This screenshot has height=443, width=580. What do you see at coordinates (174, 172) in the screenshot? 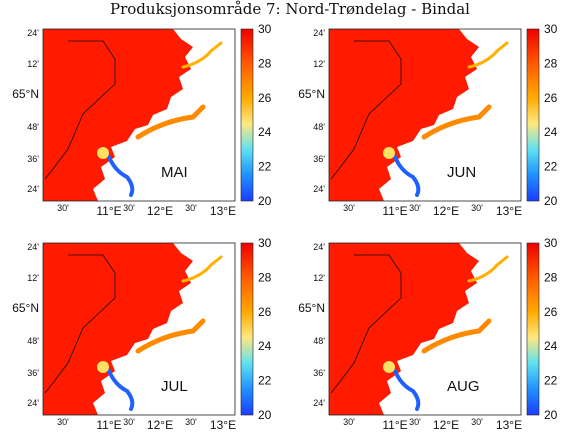
I see `month-label: MAI` at bounding box center [174, 172].